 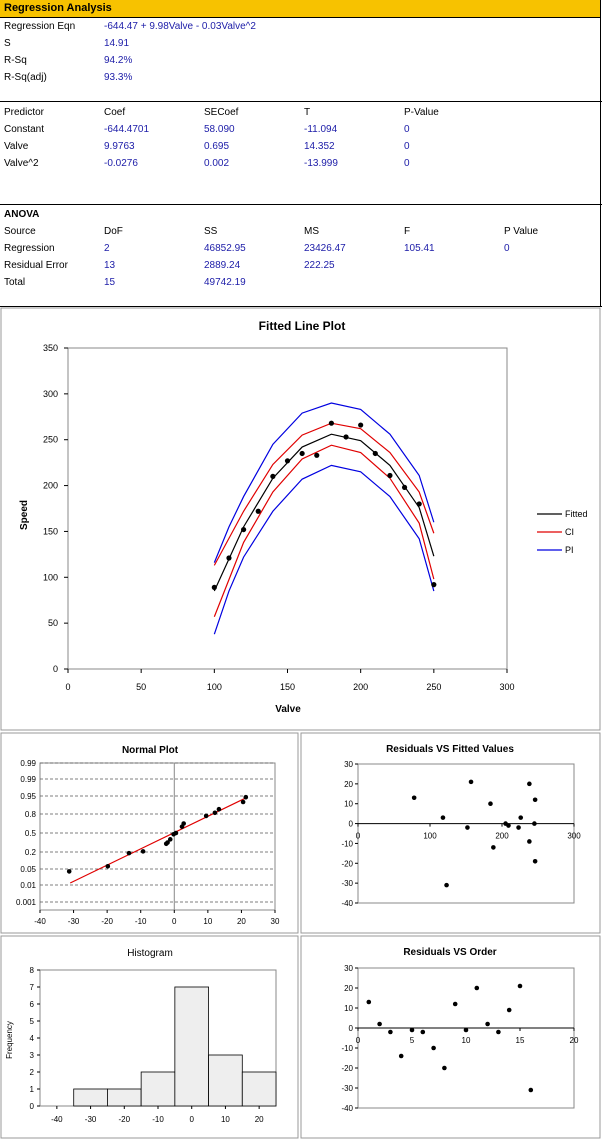 I want to click on coef-cell: Valve^2, so click(x=21, y=163).